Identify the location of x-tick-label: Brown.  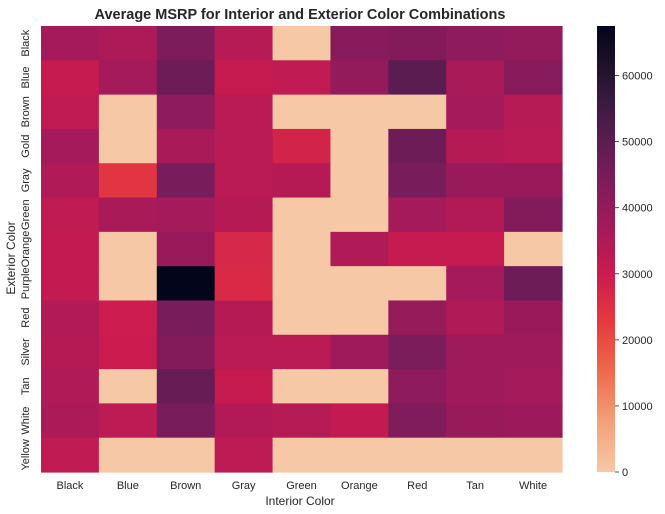
(185, 486).